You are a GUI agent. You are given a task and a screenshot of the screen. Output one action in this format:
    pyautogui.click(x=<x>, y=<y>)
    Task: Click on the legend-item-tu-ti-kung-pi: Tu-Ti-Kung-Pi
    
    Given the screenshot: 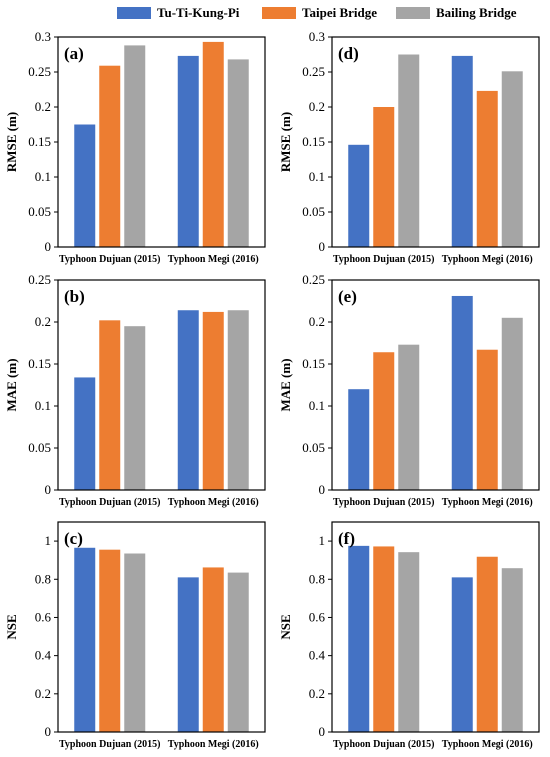 What is the action you would take?
    pyautogui.click(x=178, y=13)
    